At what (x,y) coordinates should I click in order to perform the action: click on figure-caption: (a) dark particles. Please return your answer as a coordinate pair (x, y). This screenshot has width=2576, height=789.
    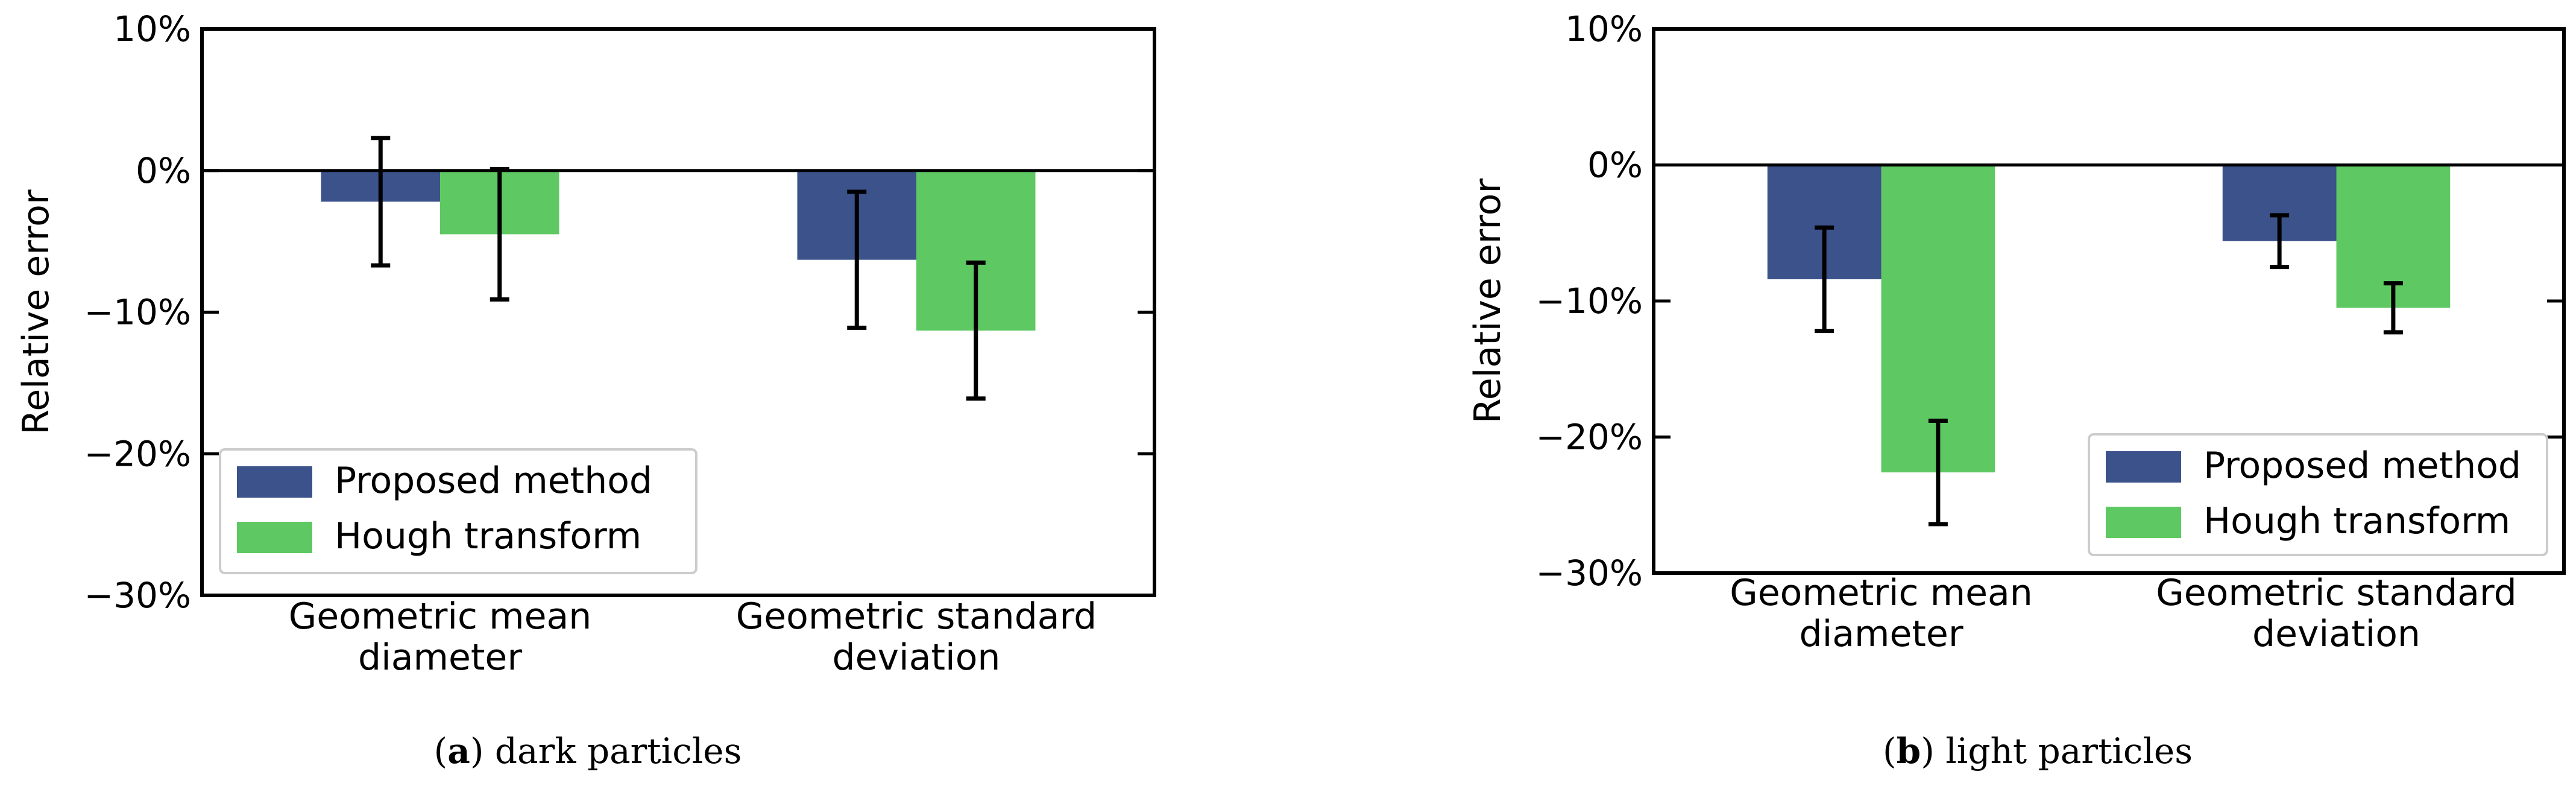
    Looking at the image, I should click on (588, 751).